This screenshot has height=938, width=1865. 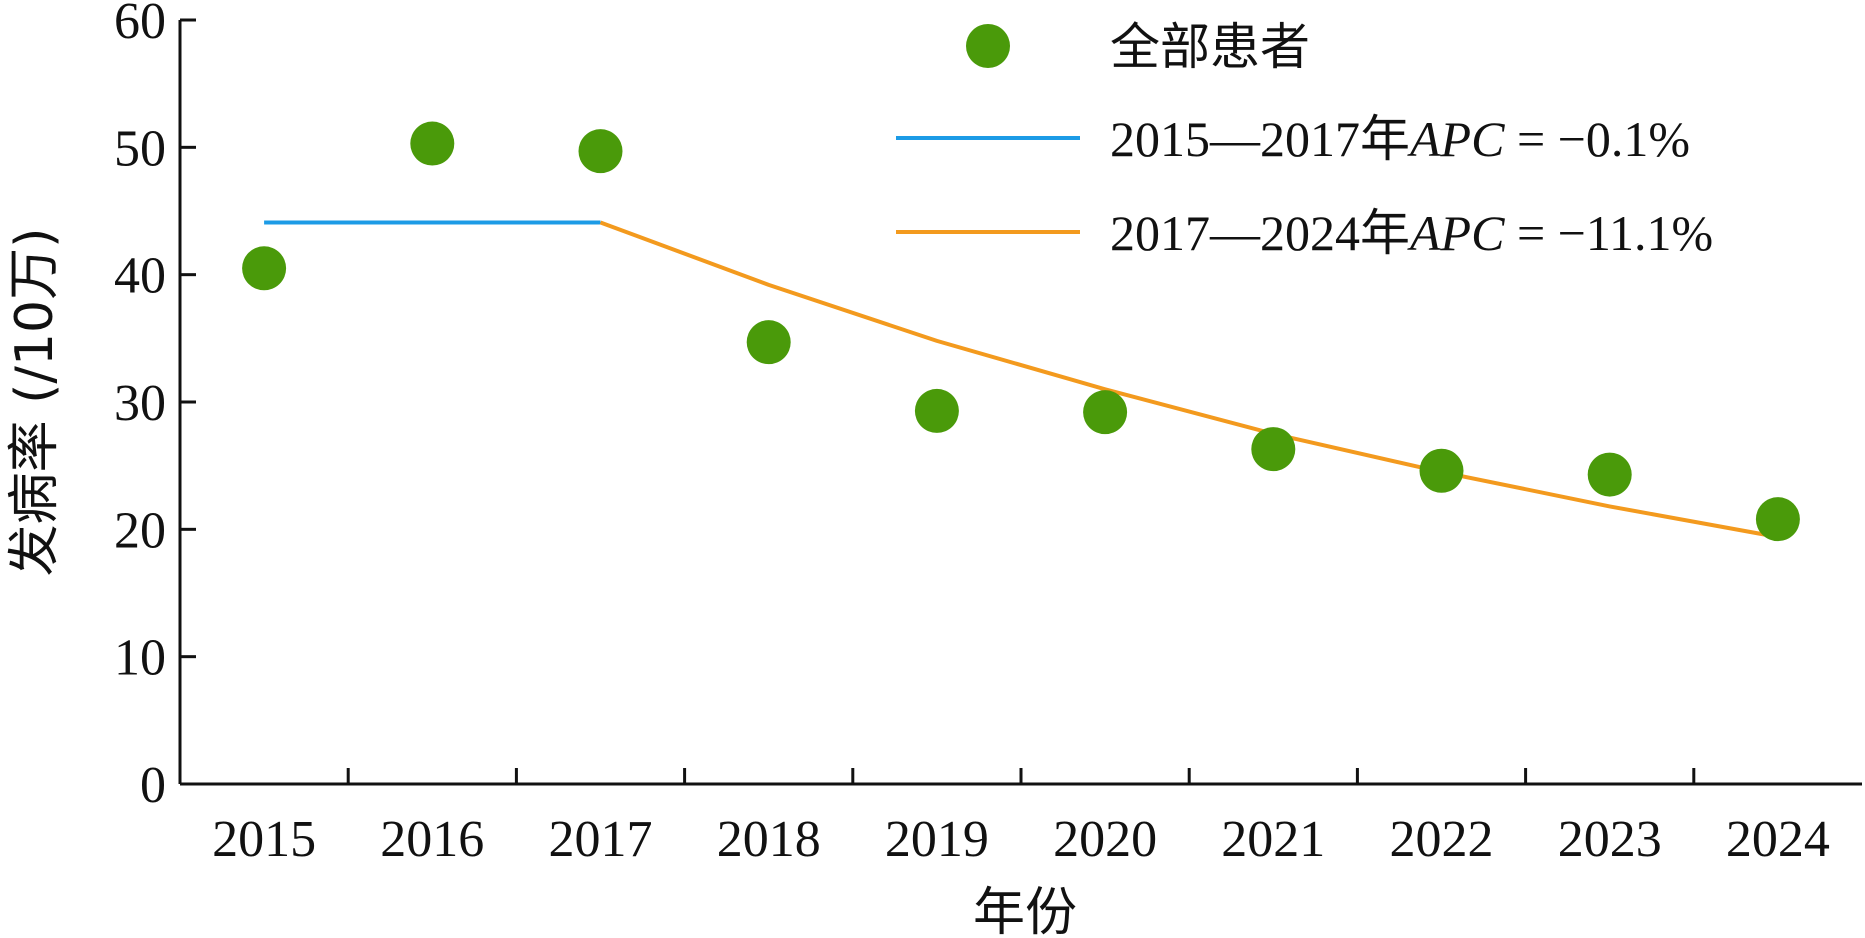 I want to click on x-tick-label: 2021, so click(x=1273, y=839).